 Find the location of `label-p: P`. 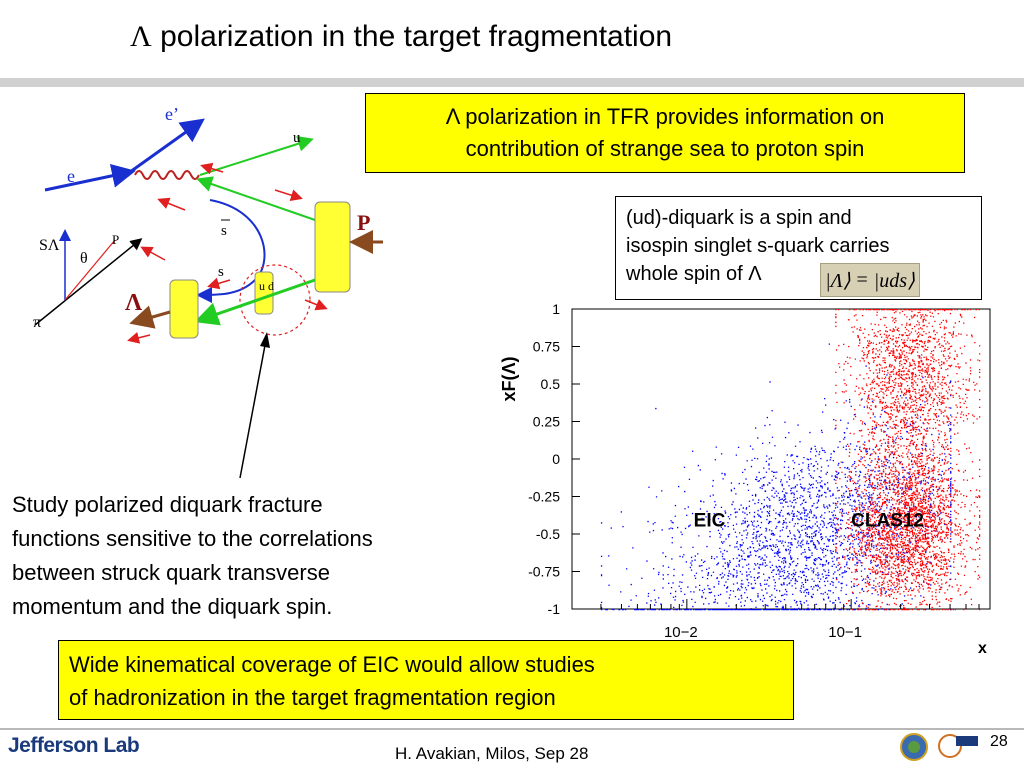

label-p: P is located at coordinates (115, 239).